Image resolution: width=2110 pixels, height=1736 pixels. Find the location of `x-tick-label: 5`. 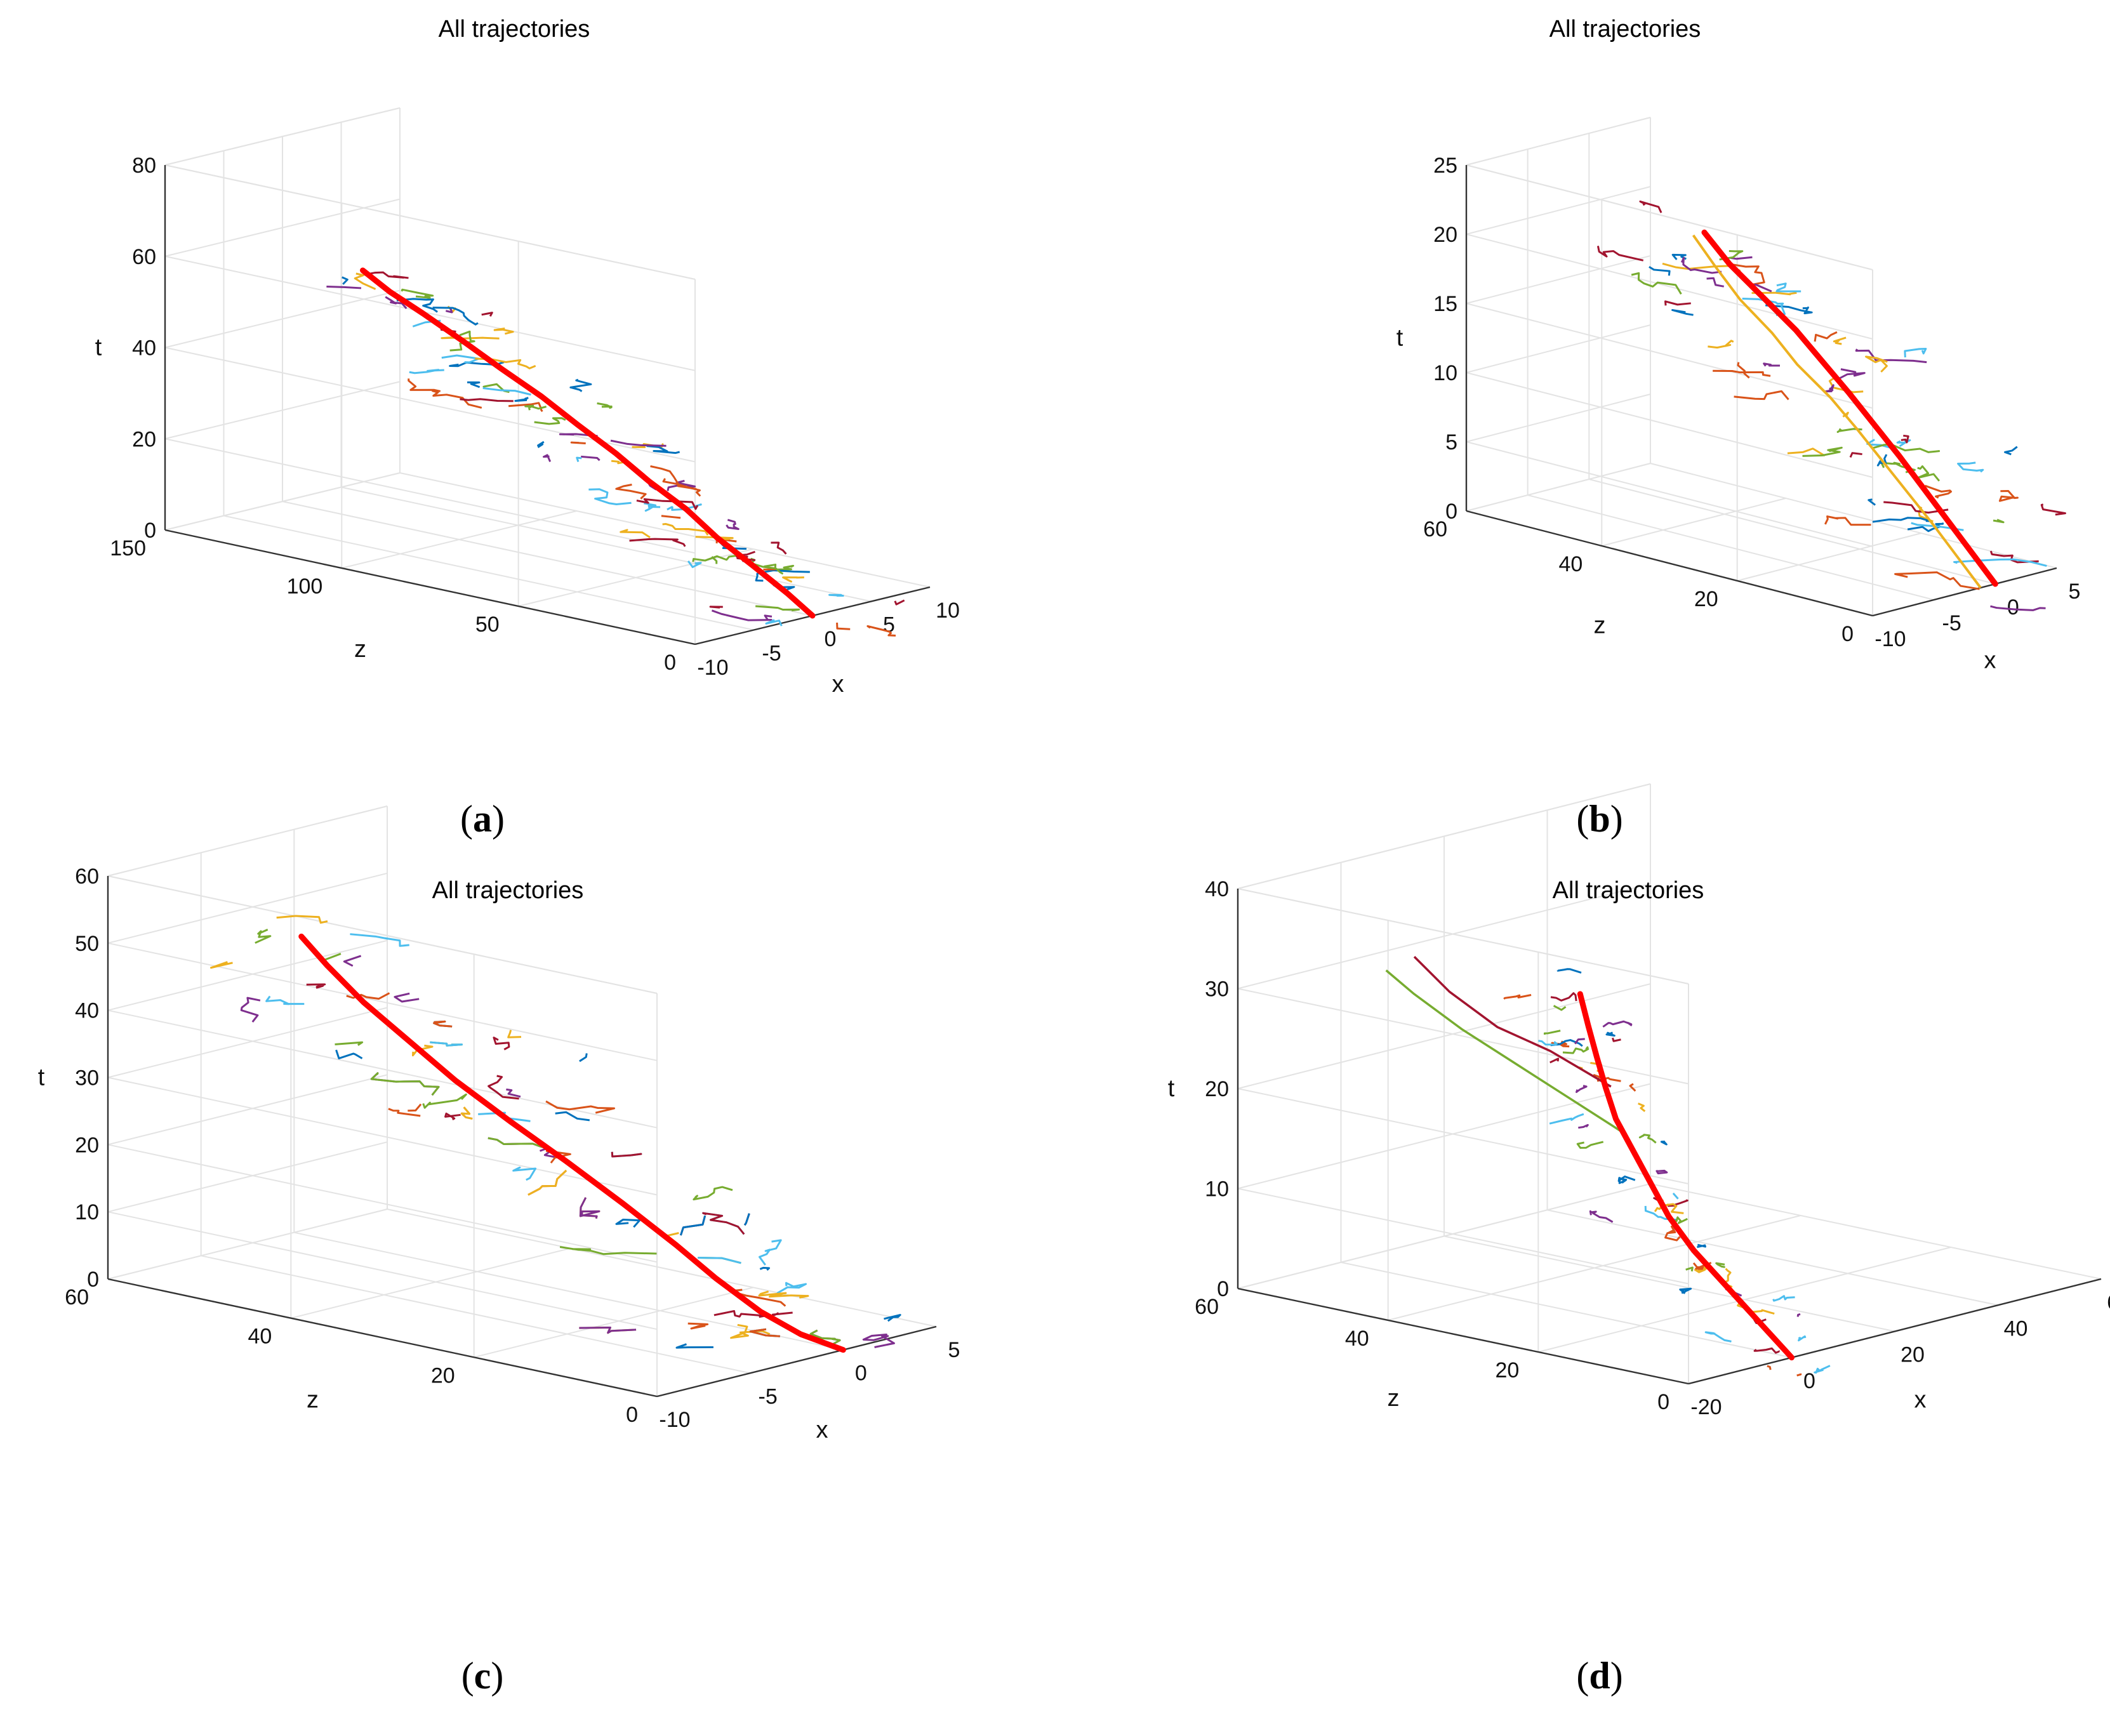

x-tick-label: 5 is located at coordinates (954, 1350).